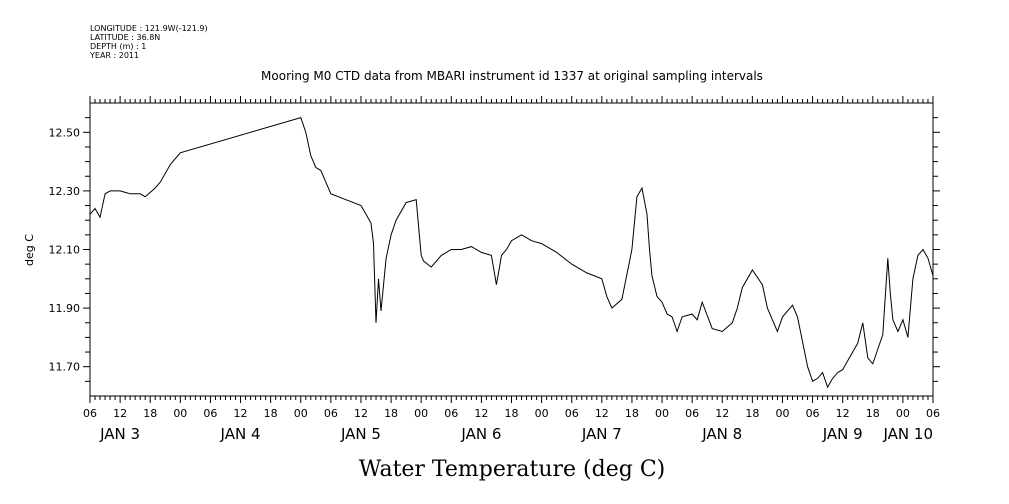 The height and width of the screenshot is (504, 1009). What do you see at coordinates (65, 367) in the screenshot?
I see `y-tick-label: 11.70` at bounding box center [65, 367].